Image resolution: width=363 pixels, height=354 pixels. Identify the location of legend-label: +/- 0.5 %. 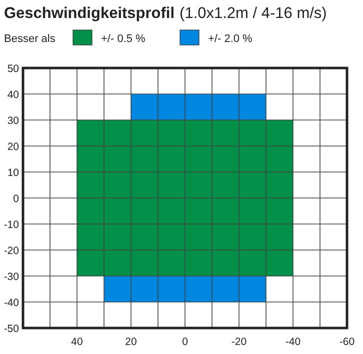
(123, 39).